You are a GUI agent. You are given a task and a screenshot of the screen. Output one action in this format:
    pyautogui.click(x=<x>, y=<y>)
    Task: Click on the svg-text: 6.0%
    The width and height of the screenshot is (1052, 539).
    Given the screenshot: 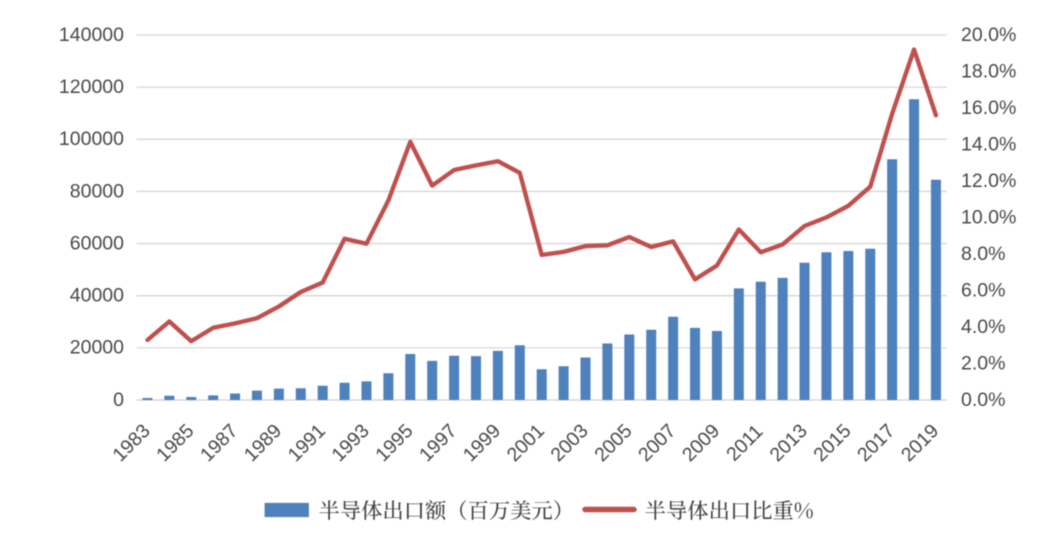 What is the action you would take?
    pyautogui.click(x=983, y=290)
    